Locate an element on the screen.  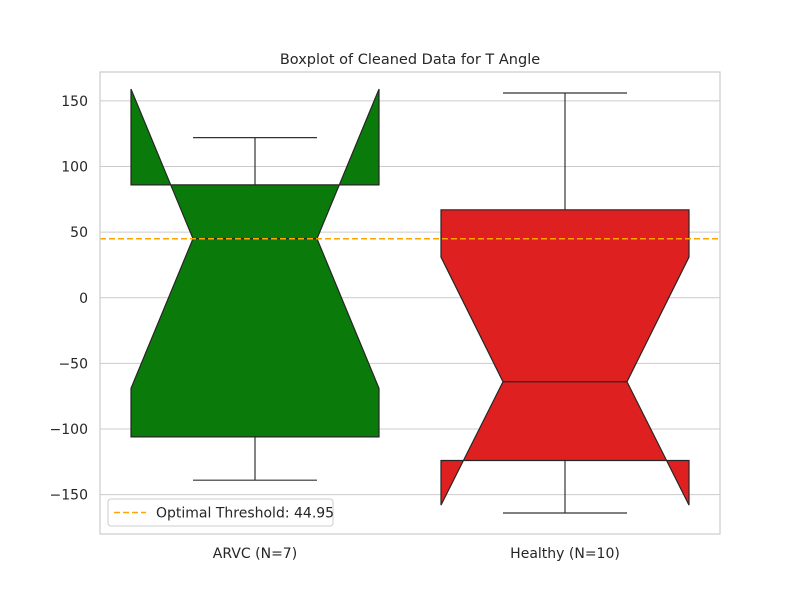
x-tick-label: Healthy (N=10) is located at coordinates (565, 554).